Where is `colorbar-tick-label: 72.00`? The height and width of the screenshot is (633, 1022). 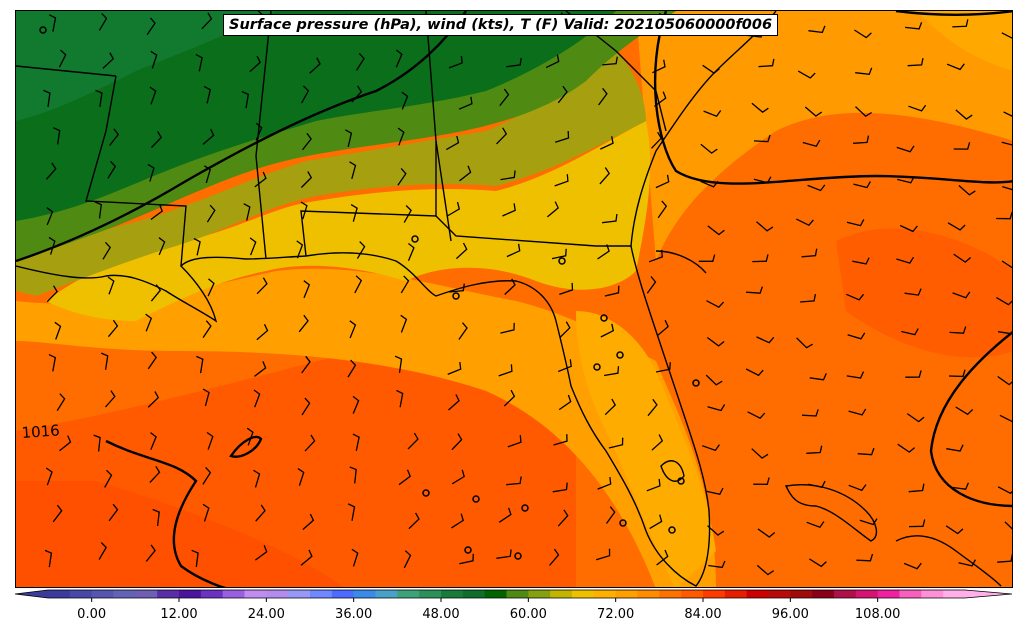 colorbar-tick-label: 72.00 is located at coordinates (616, 614).